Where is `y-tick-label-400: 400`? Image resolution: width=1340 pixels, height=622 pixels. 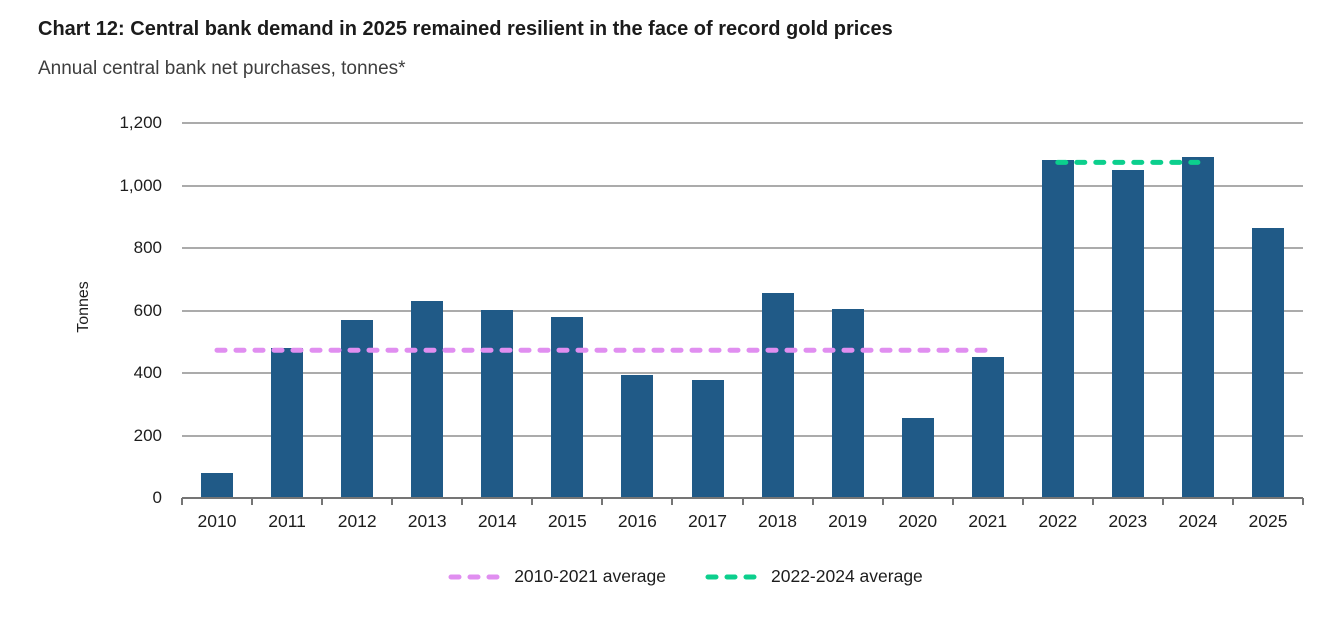 y-tick-label-400: 400 is located at coordinates (147, 372).